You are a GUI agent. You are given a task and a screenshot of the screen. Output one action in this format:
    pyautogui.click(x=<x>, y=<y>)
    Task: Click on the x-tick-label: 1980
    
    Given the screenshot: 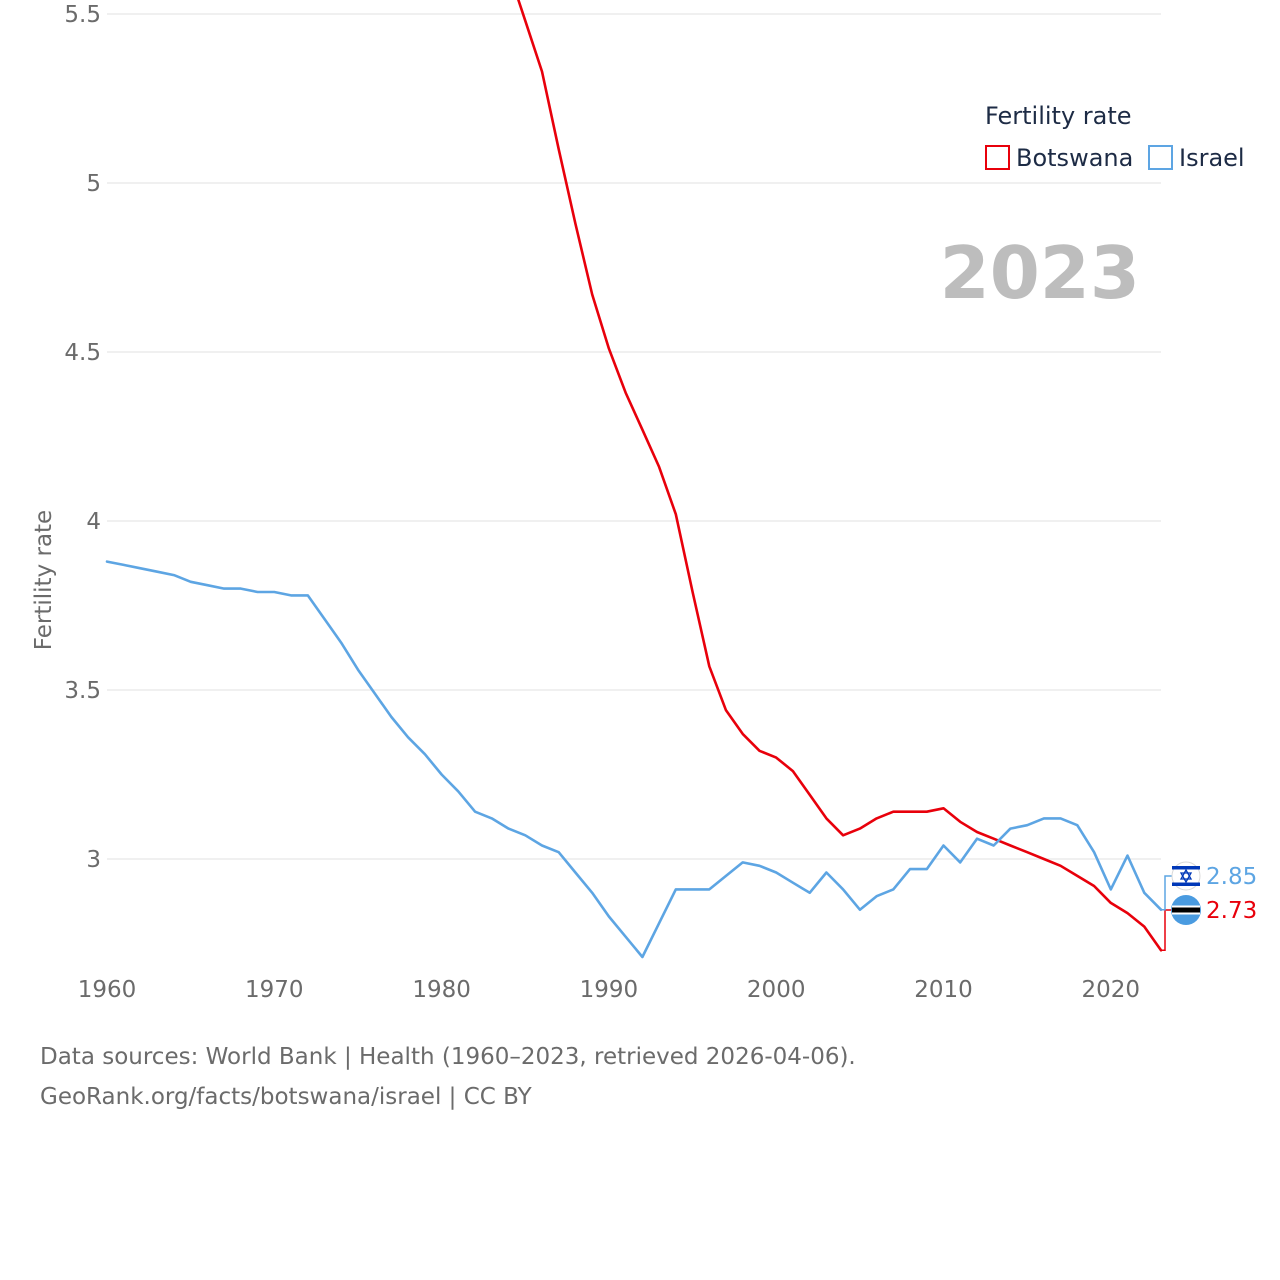 What is the action you would take?
    pyautogui.click(x=441, y=990)
    